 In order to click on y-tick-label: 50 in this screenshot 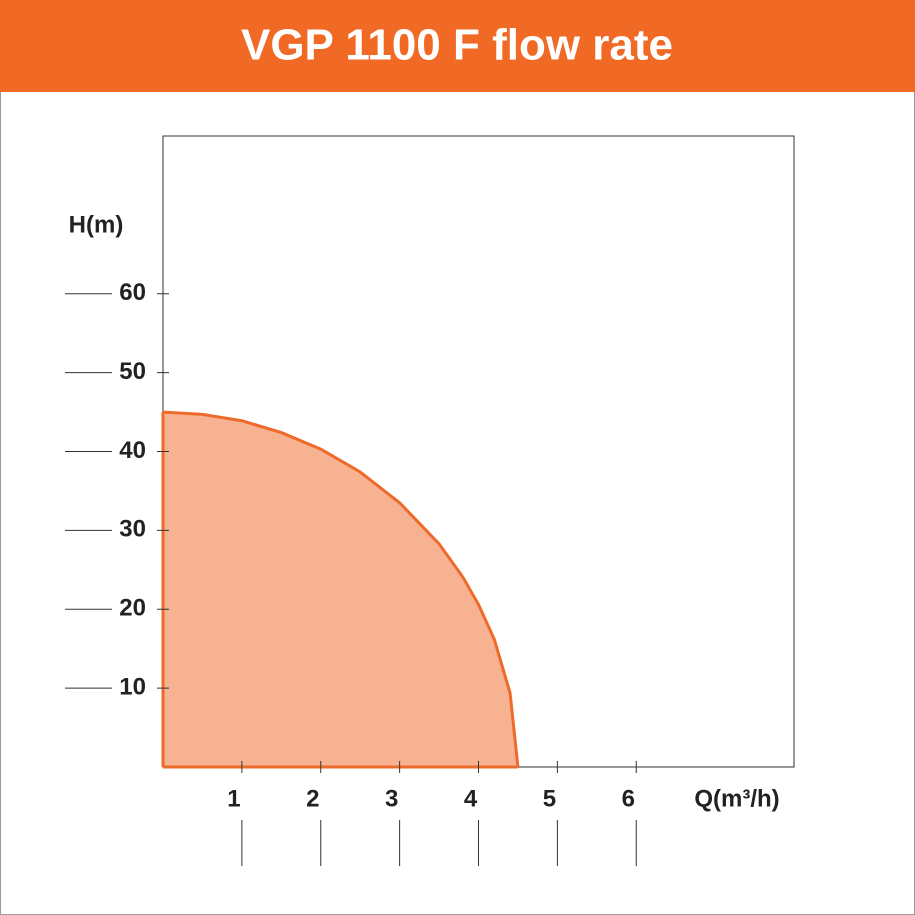, I will do `click(132, 371)`.